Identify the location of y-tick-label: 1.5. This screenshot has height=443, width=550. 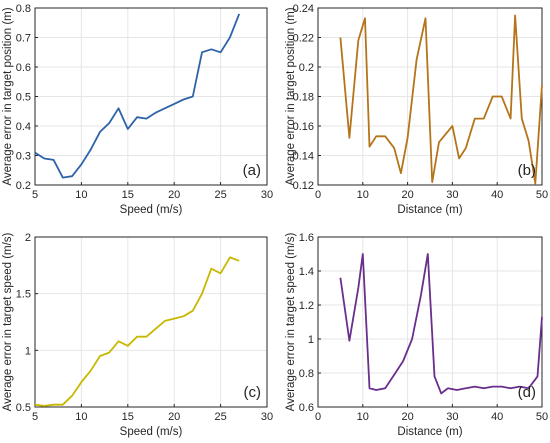
(23, 295).